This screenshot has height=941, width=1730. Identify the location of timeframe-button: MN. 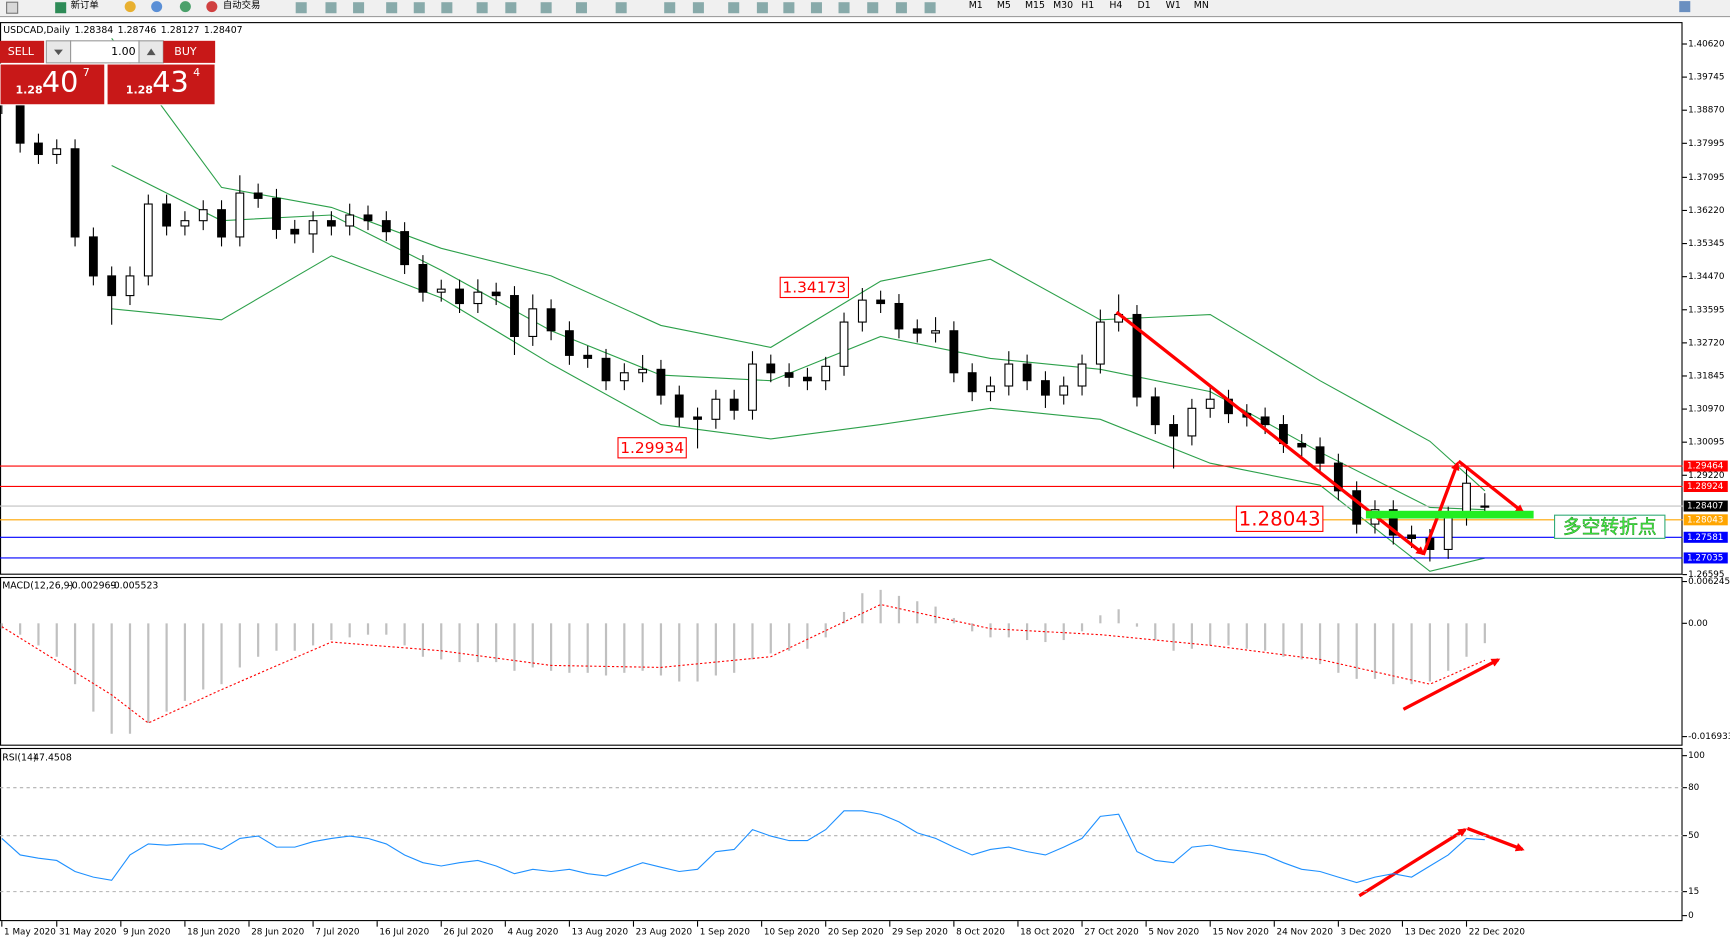
(1201, 5).